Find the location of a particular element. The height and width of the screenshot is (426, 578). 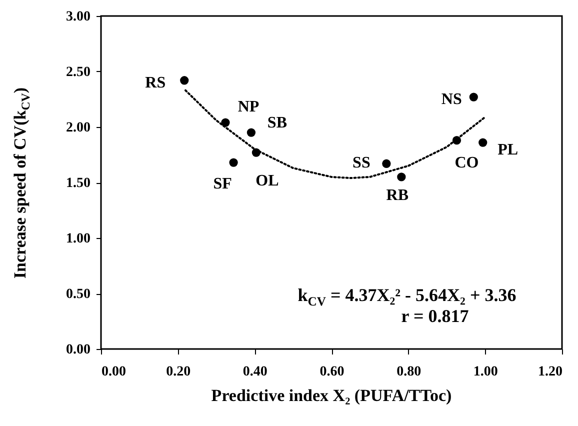

x-tick-label: 0.40 is located at coordinates (255, 372).